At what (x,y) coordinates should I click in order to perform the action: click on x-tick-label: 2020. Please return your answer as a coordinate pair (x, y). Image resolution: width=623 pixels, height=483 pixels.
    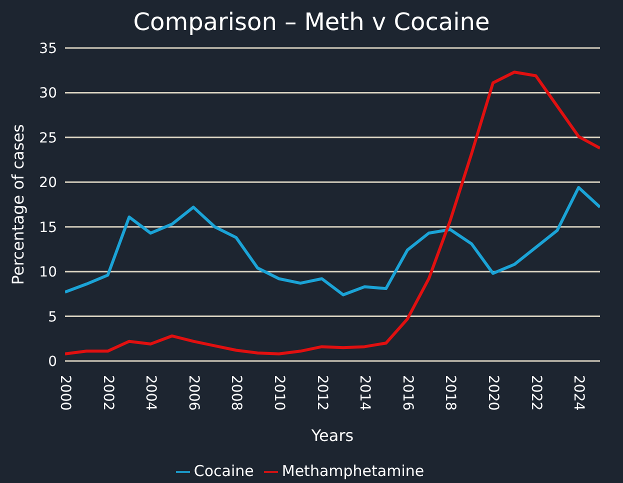
    Looking at the image, I should click on (493, 393).